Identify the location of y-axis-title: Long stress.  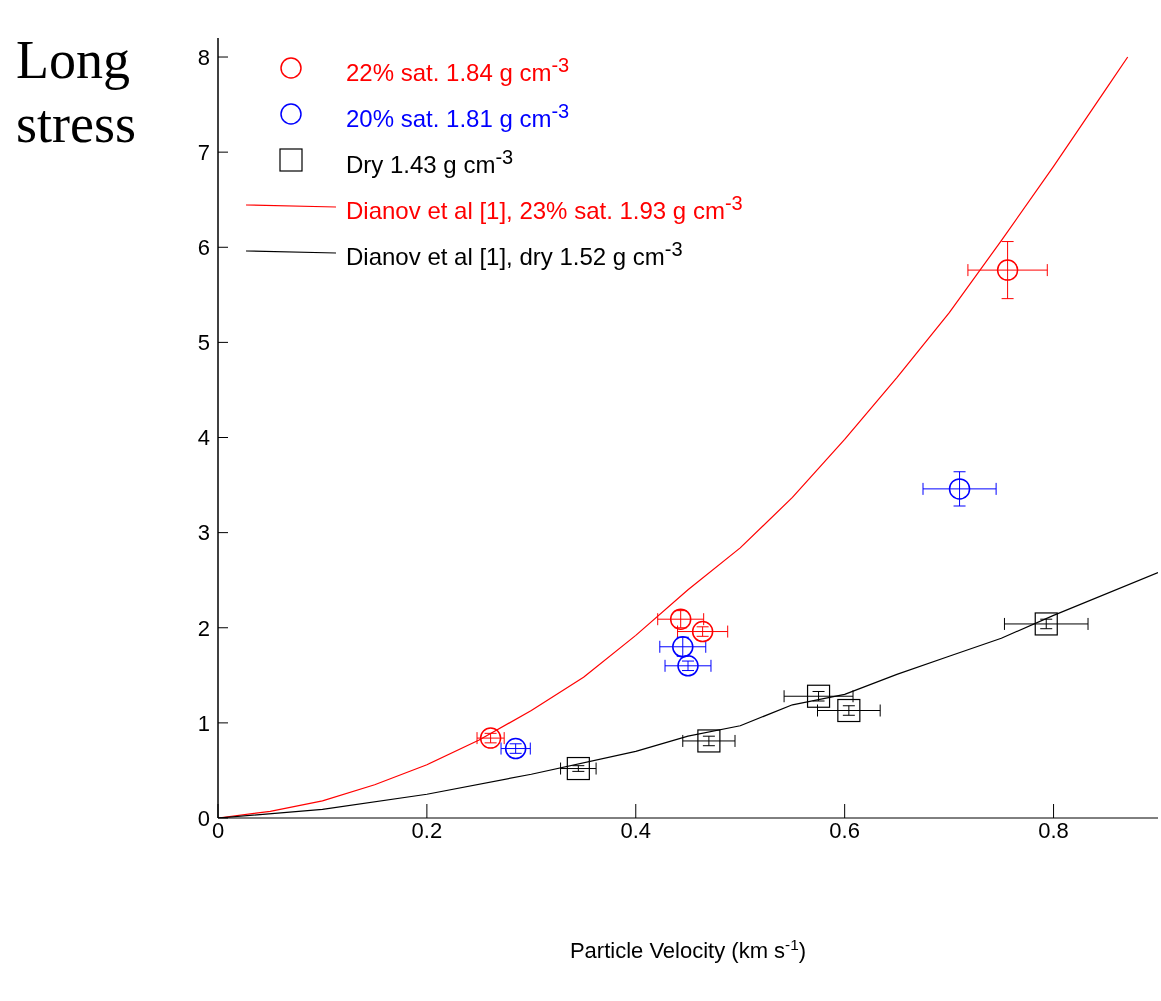
(76, 92).